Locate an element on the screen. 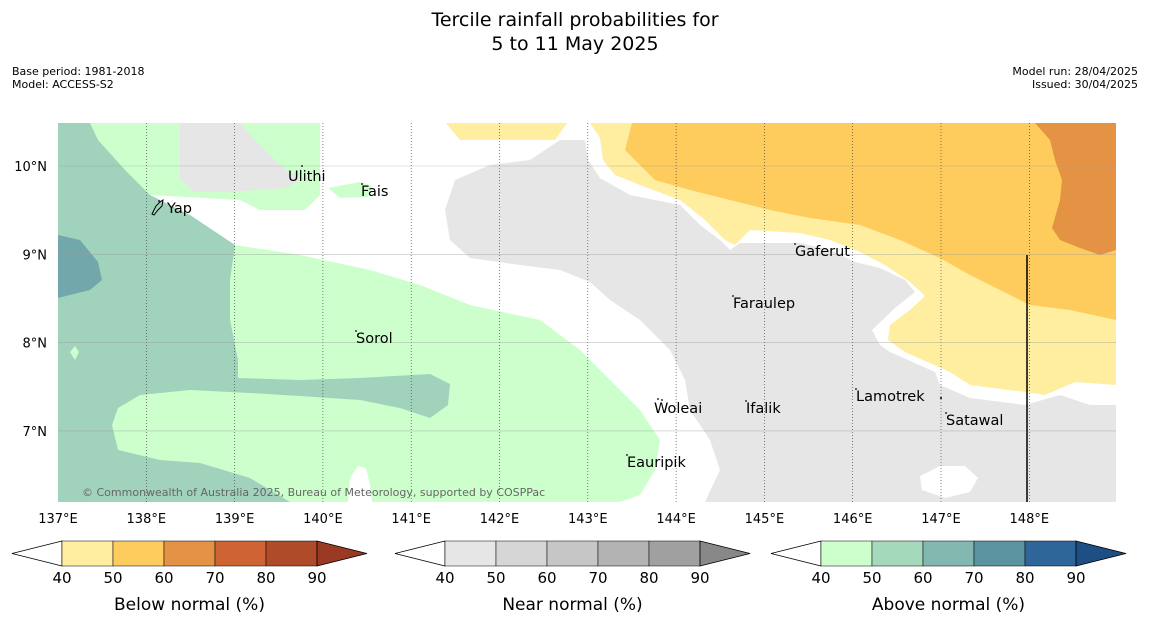 The width and height of the screenshot is (1150, 644). lon-tick-label: 142°E is located at coordinates (500, 519).